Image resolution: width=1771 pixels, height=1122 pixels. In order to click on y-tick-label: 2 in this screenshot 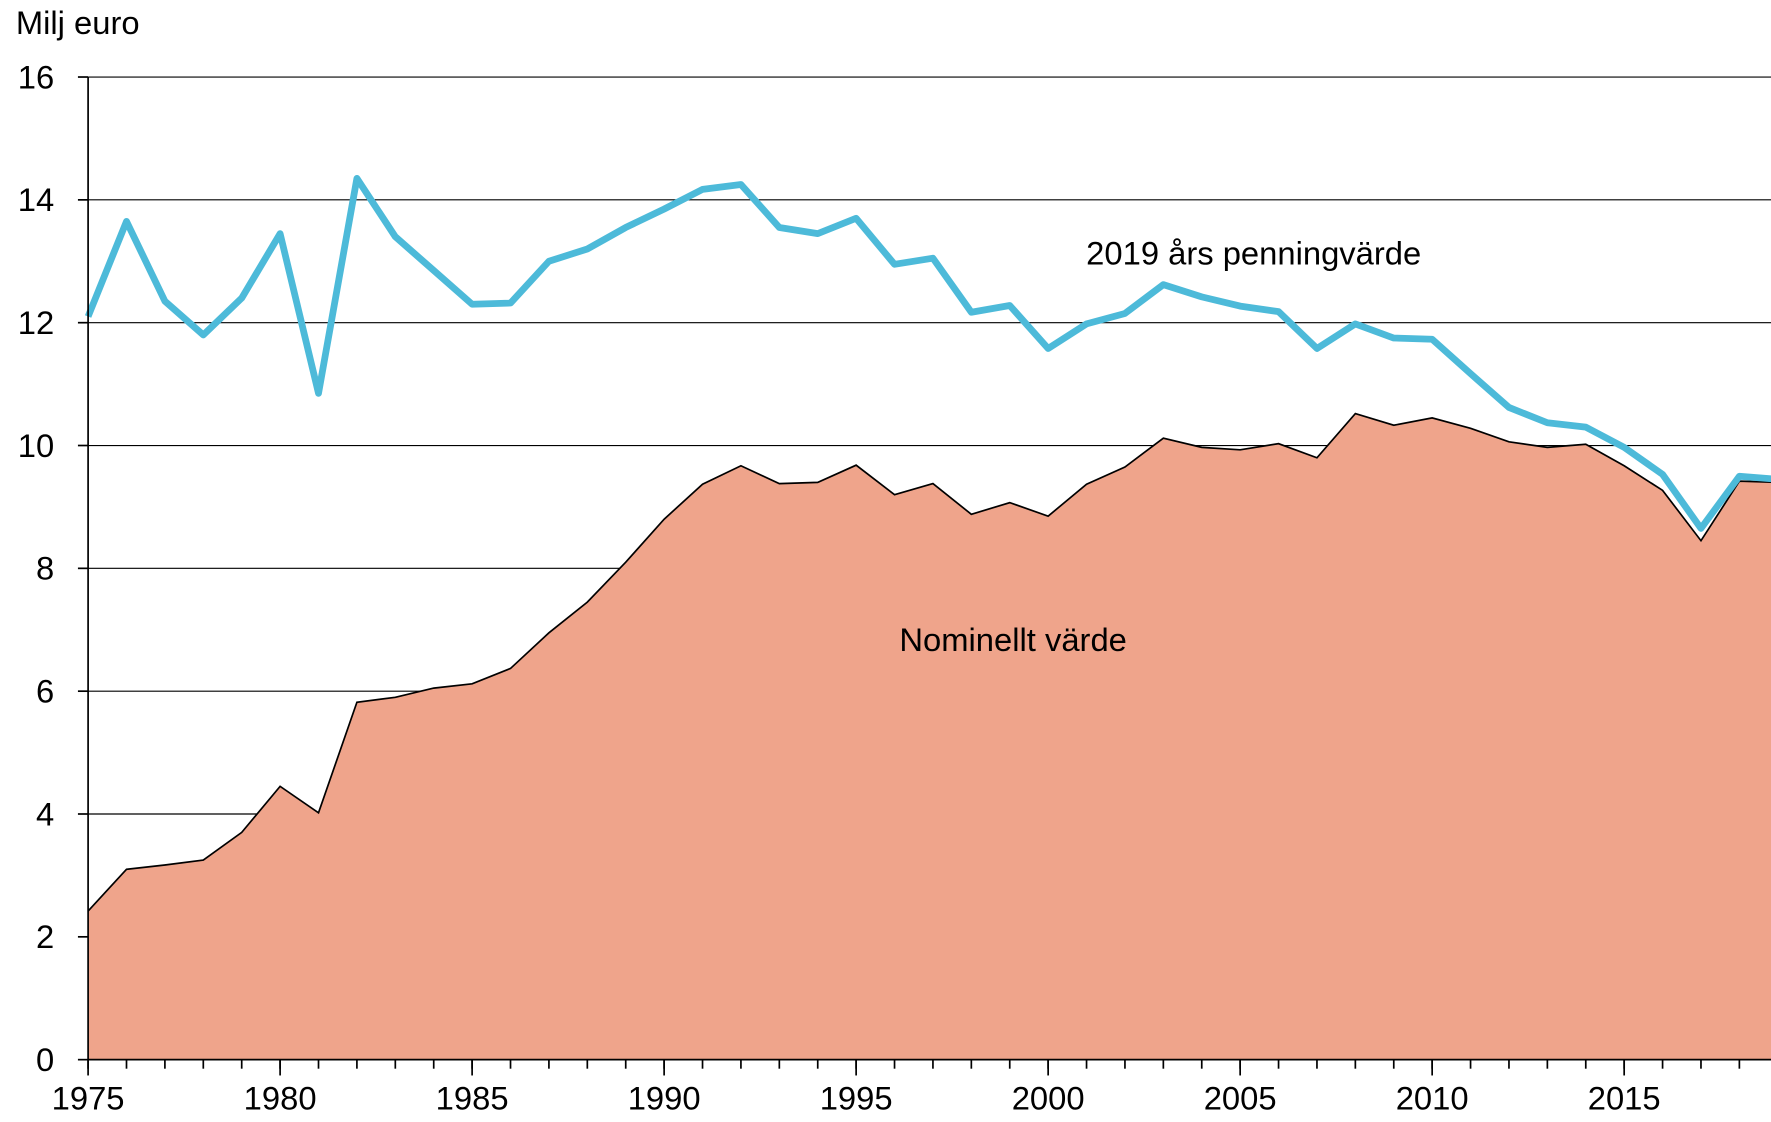, I will do `click(45, 936)`.